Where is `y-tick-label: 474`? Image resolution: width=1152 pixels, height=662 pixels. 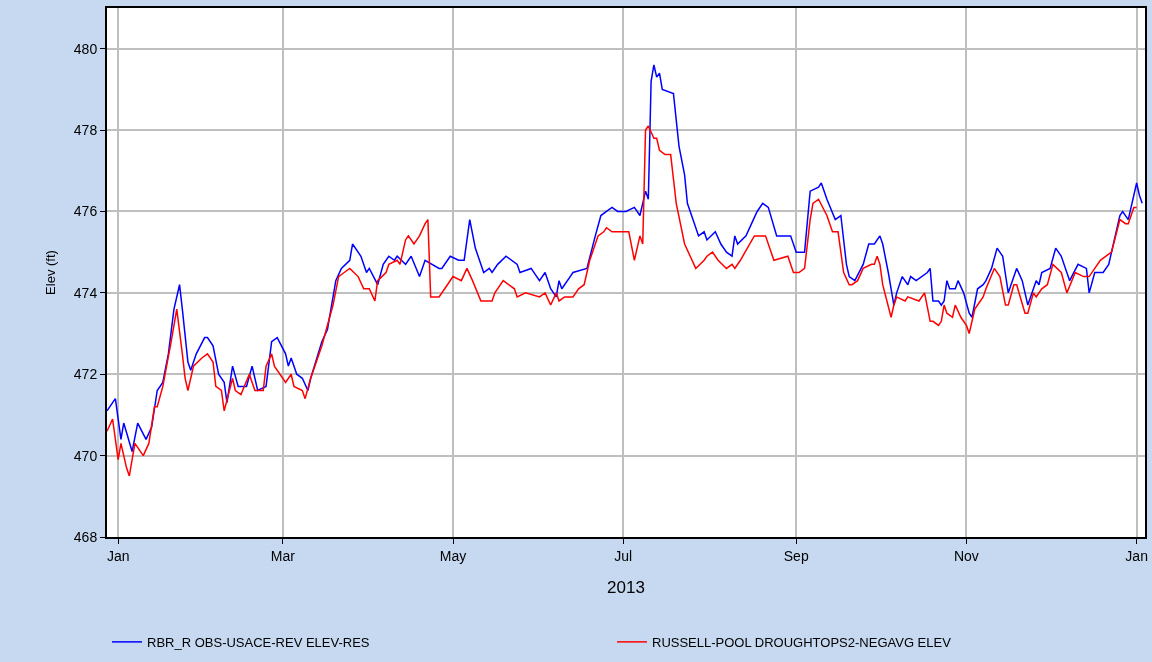
y-tick-label: 474 is located at coordinates (85, 292).